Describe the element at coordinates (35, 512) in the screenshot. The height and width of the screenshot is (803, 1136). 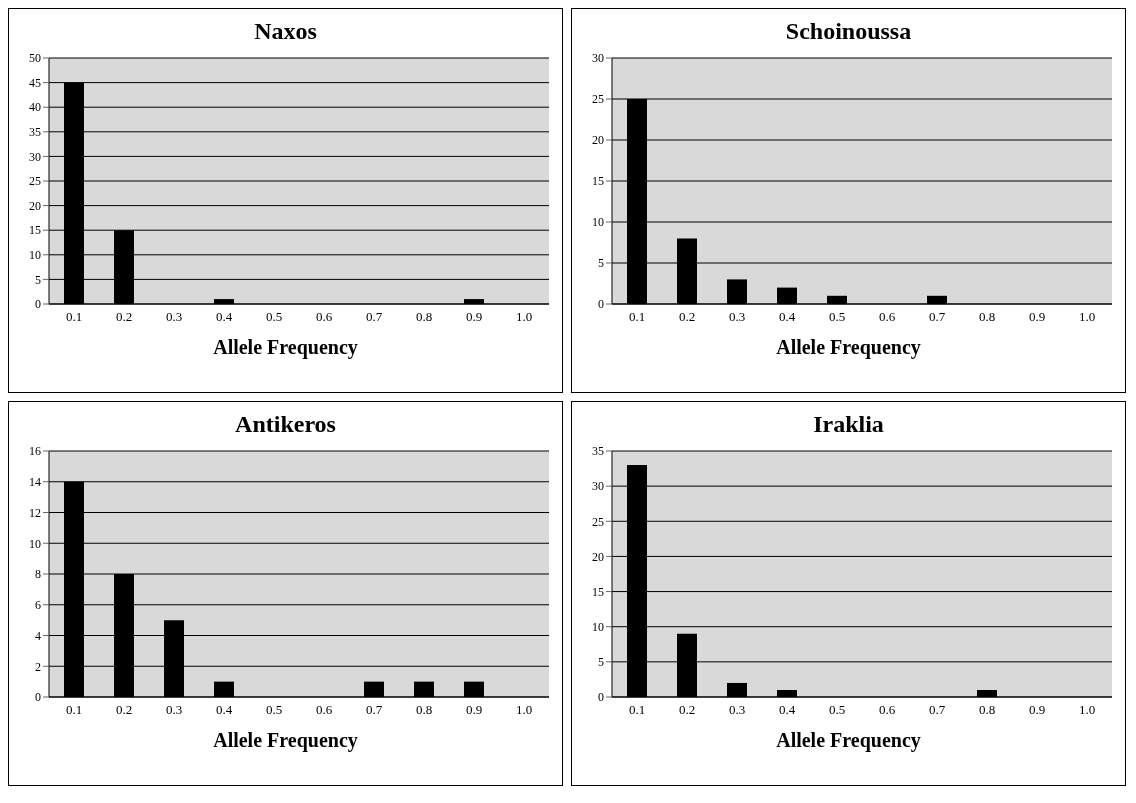
I see `y-tick-label: 12` at that location.